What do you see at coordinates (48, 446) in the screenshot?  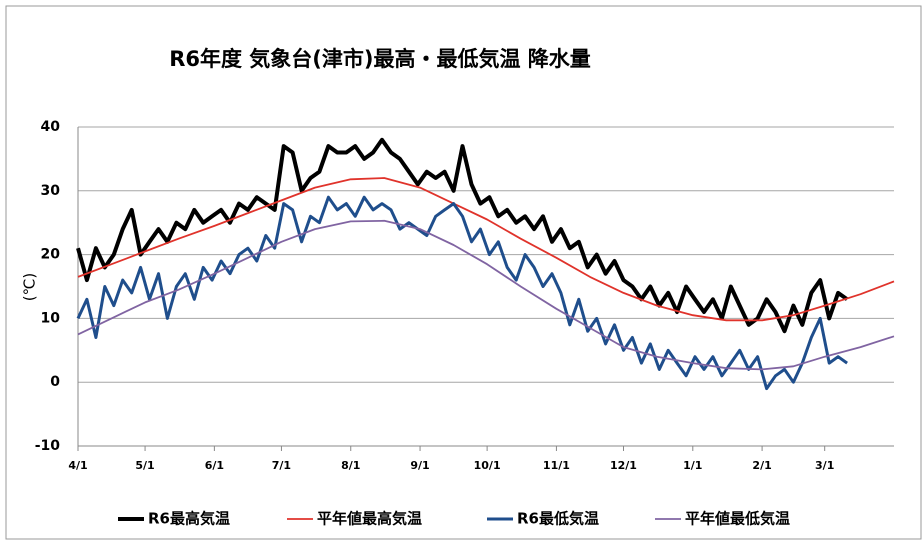 I see `y-tick-label: -10` at bounding box center [48, 446].